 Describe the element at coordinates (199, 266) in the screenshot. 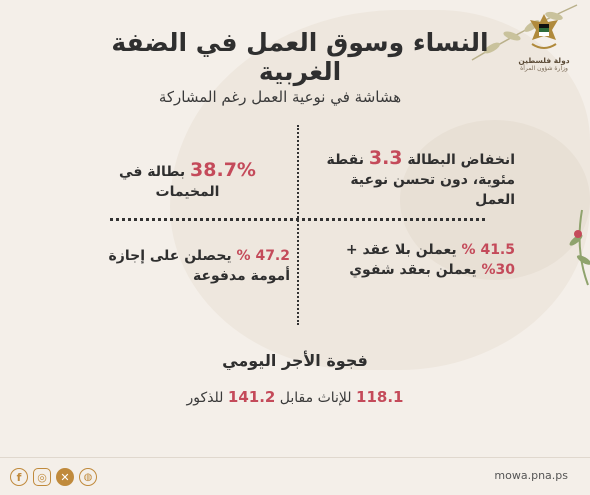

I see `stat-text: يحصلن على إجازة أمومة مدفوعة` at that location.